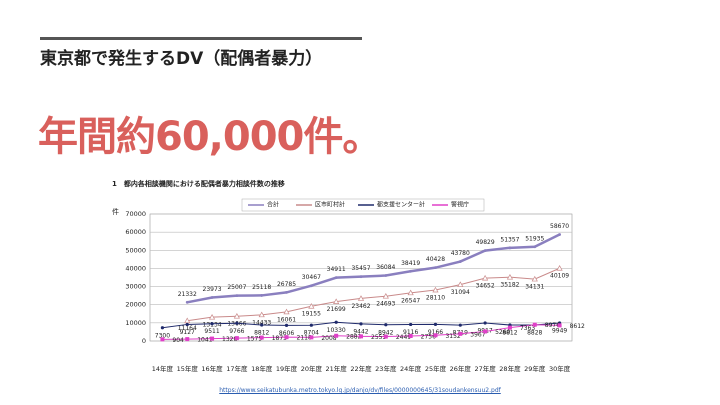 This screenshot has height=405, width=720. Describe the element at coordinates (135, 268) in the screenshot. I see `y-tick-label: 40000` at that location.